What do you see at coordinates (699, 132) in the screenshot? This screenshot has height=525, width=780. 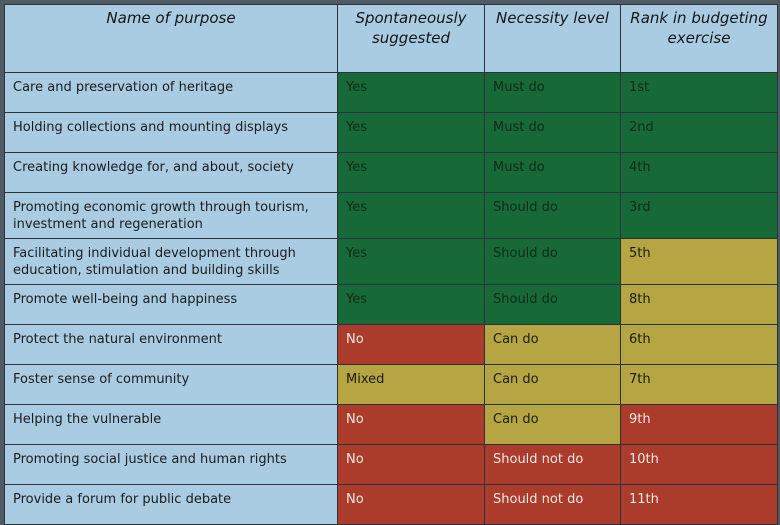 I see `rank-cell: 2nd` at bounding box center [699, 132].